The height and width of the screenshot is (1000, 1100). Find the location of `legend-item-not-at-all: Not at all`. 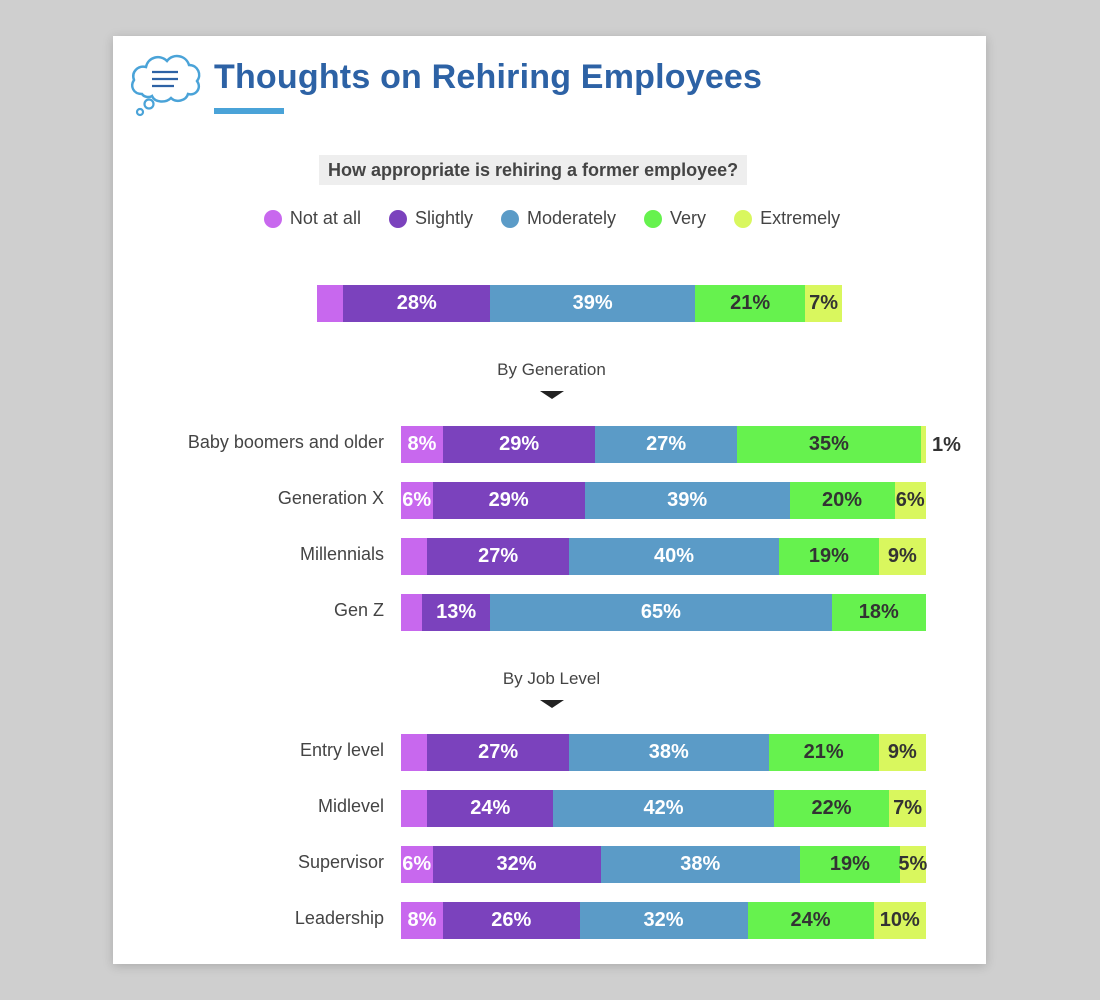

legend-item-not-at-all: Not at all is located at coordinates (312, 218).